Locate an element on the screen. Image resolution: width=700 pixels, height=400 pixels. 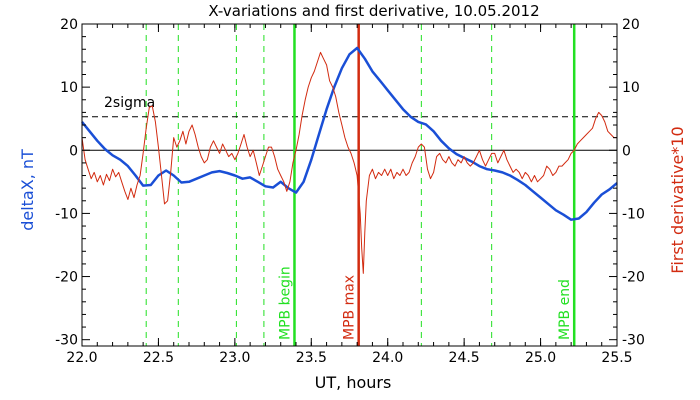
y-tick-label-left-1: -20 is located at coordinates (66, 278).